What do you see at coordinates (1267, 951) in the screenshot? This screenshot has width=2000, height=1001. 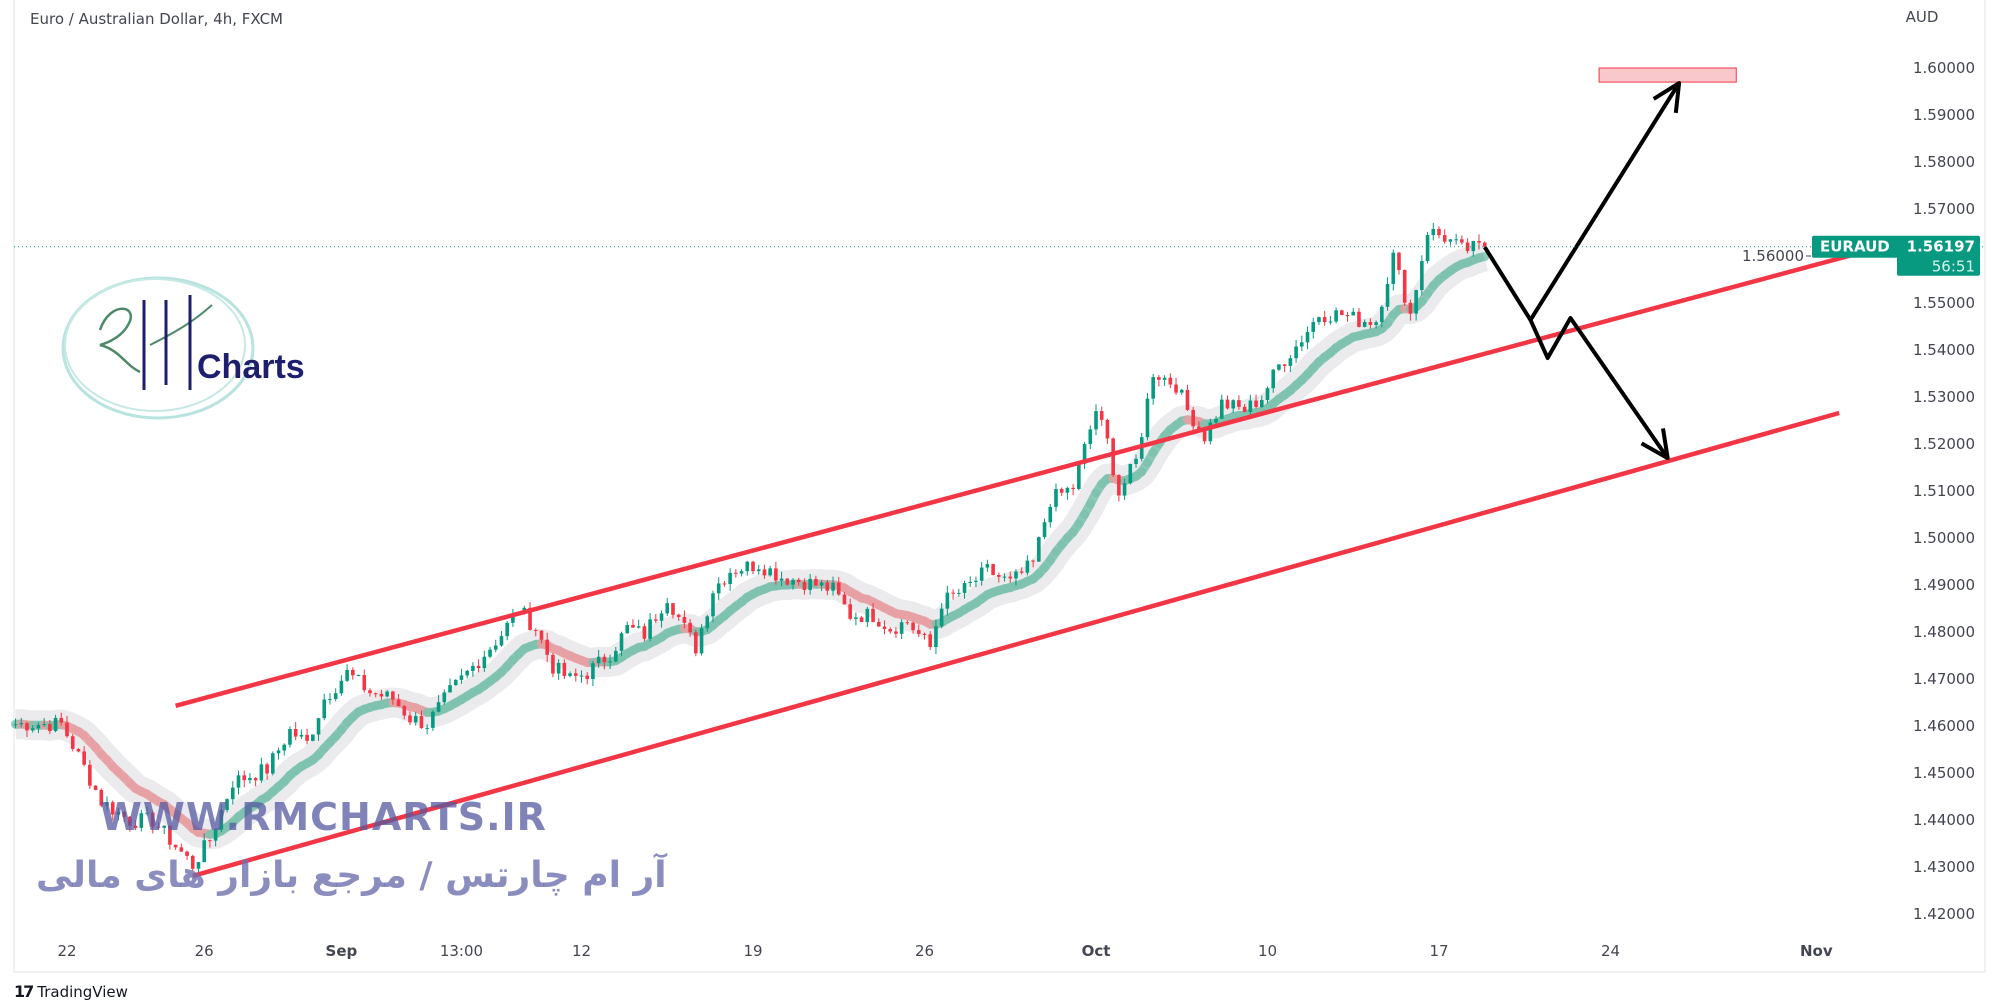 I see `x-tick-label: 10` at bounding box center [1267, 951].